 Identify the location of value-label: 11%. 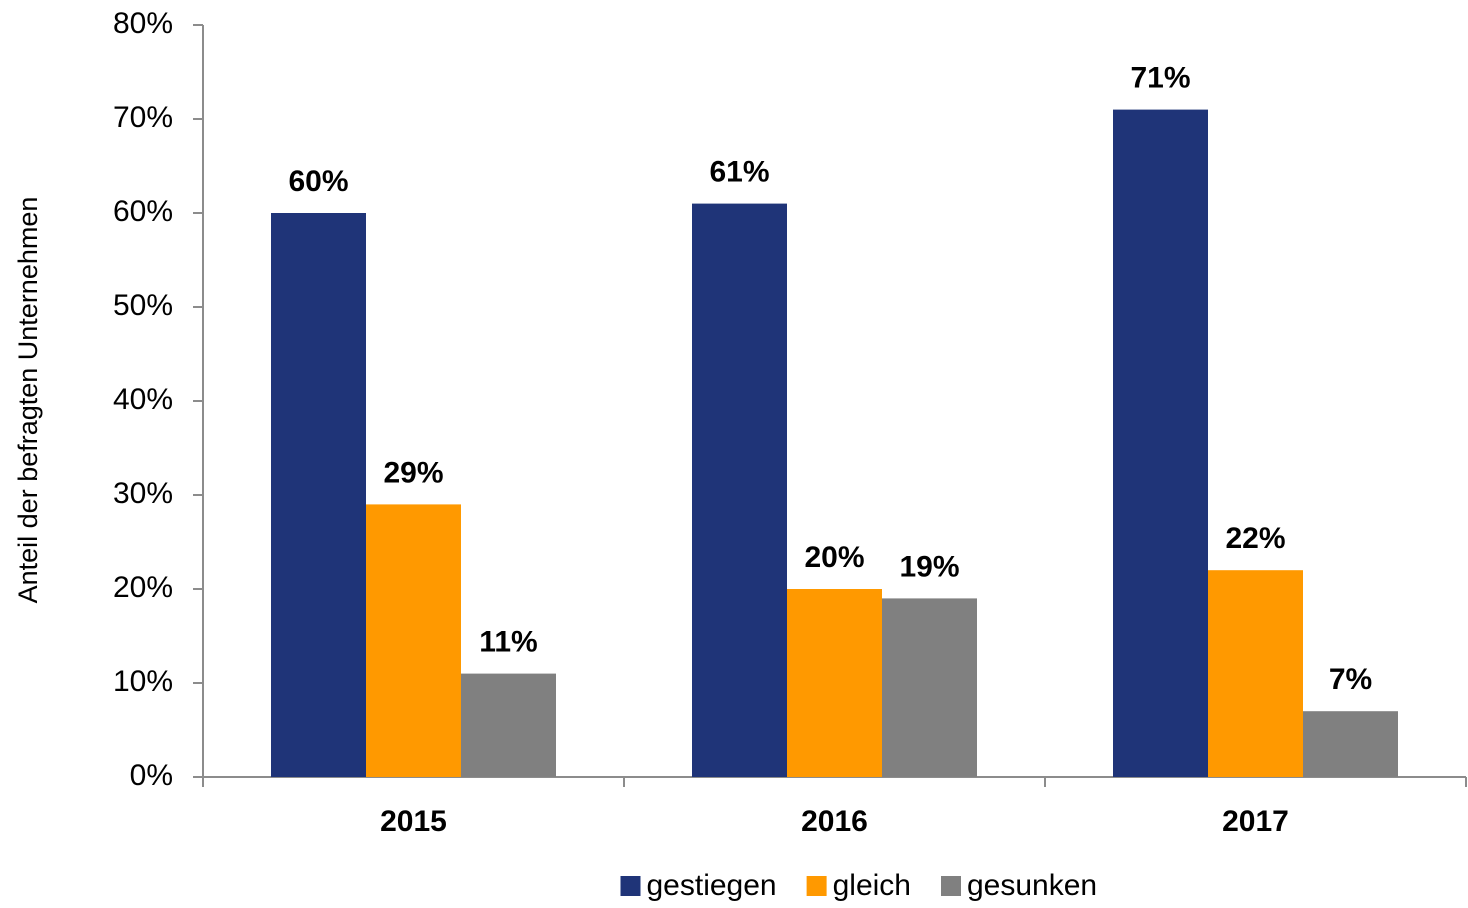
(508, 642).